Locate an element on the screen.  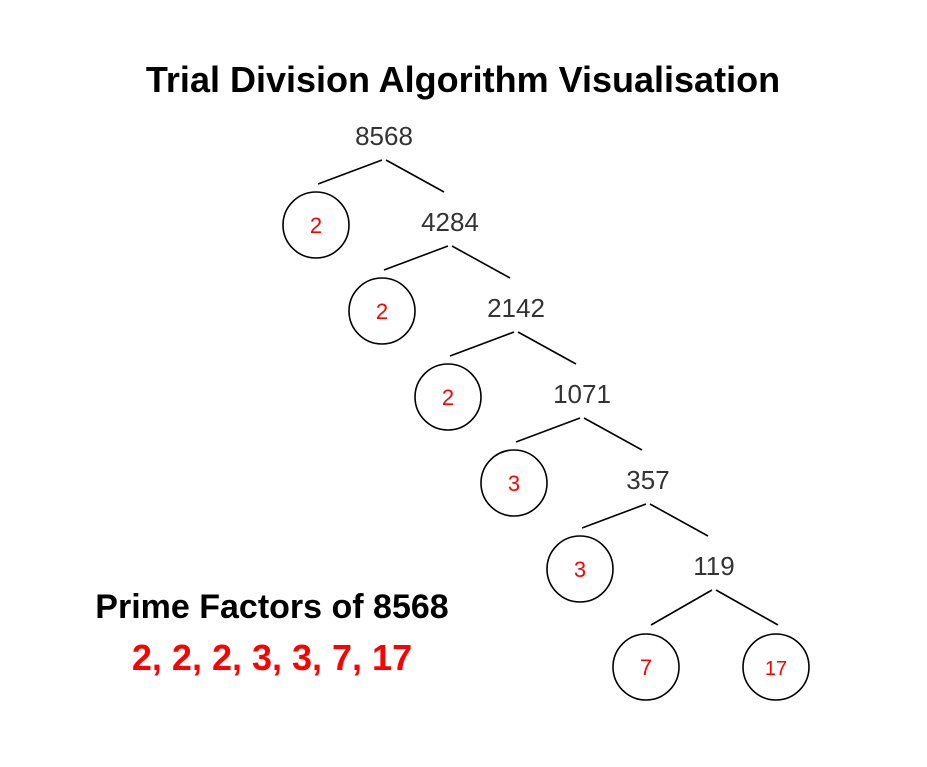
final-factor-left-label: 7 is located at coordinates (646, 667).